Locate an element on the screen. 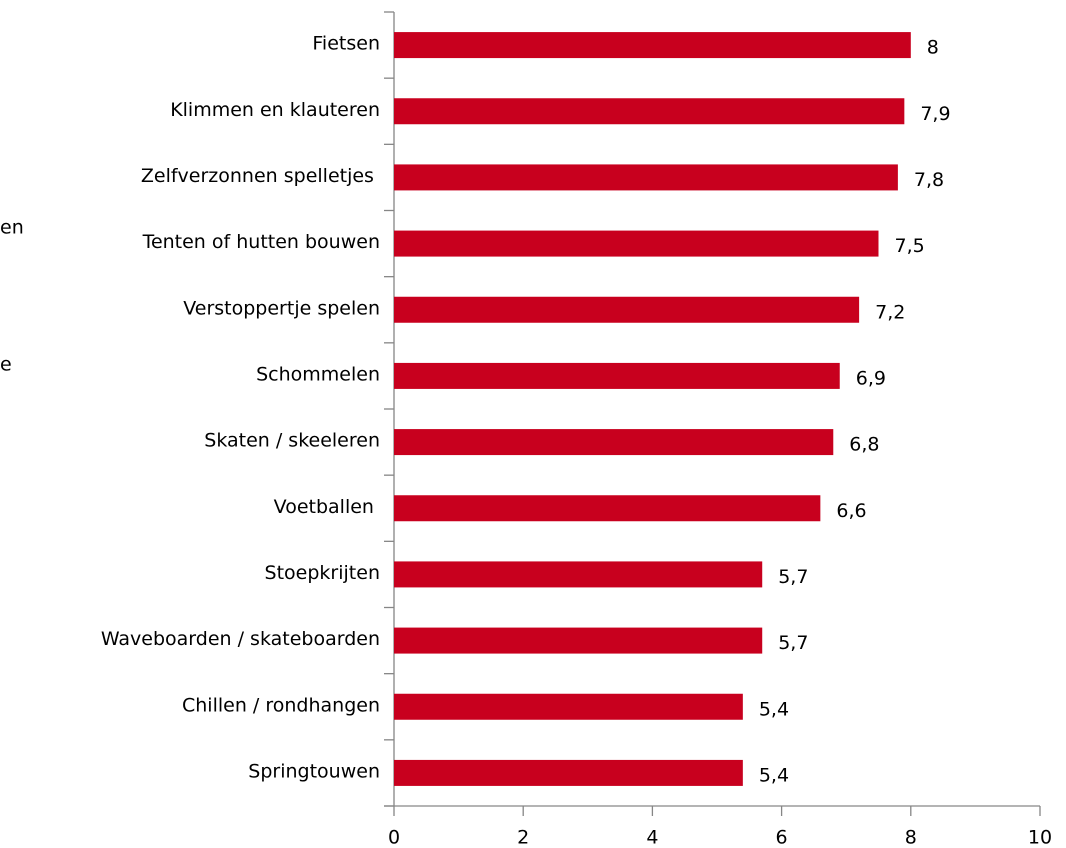 This screenshot has width=1066, height=848. value-label: 7,5 is located at coordinates (910, 246).